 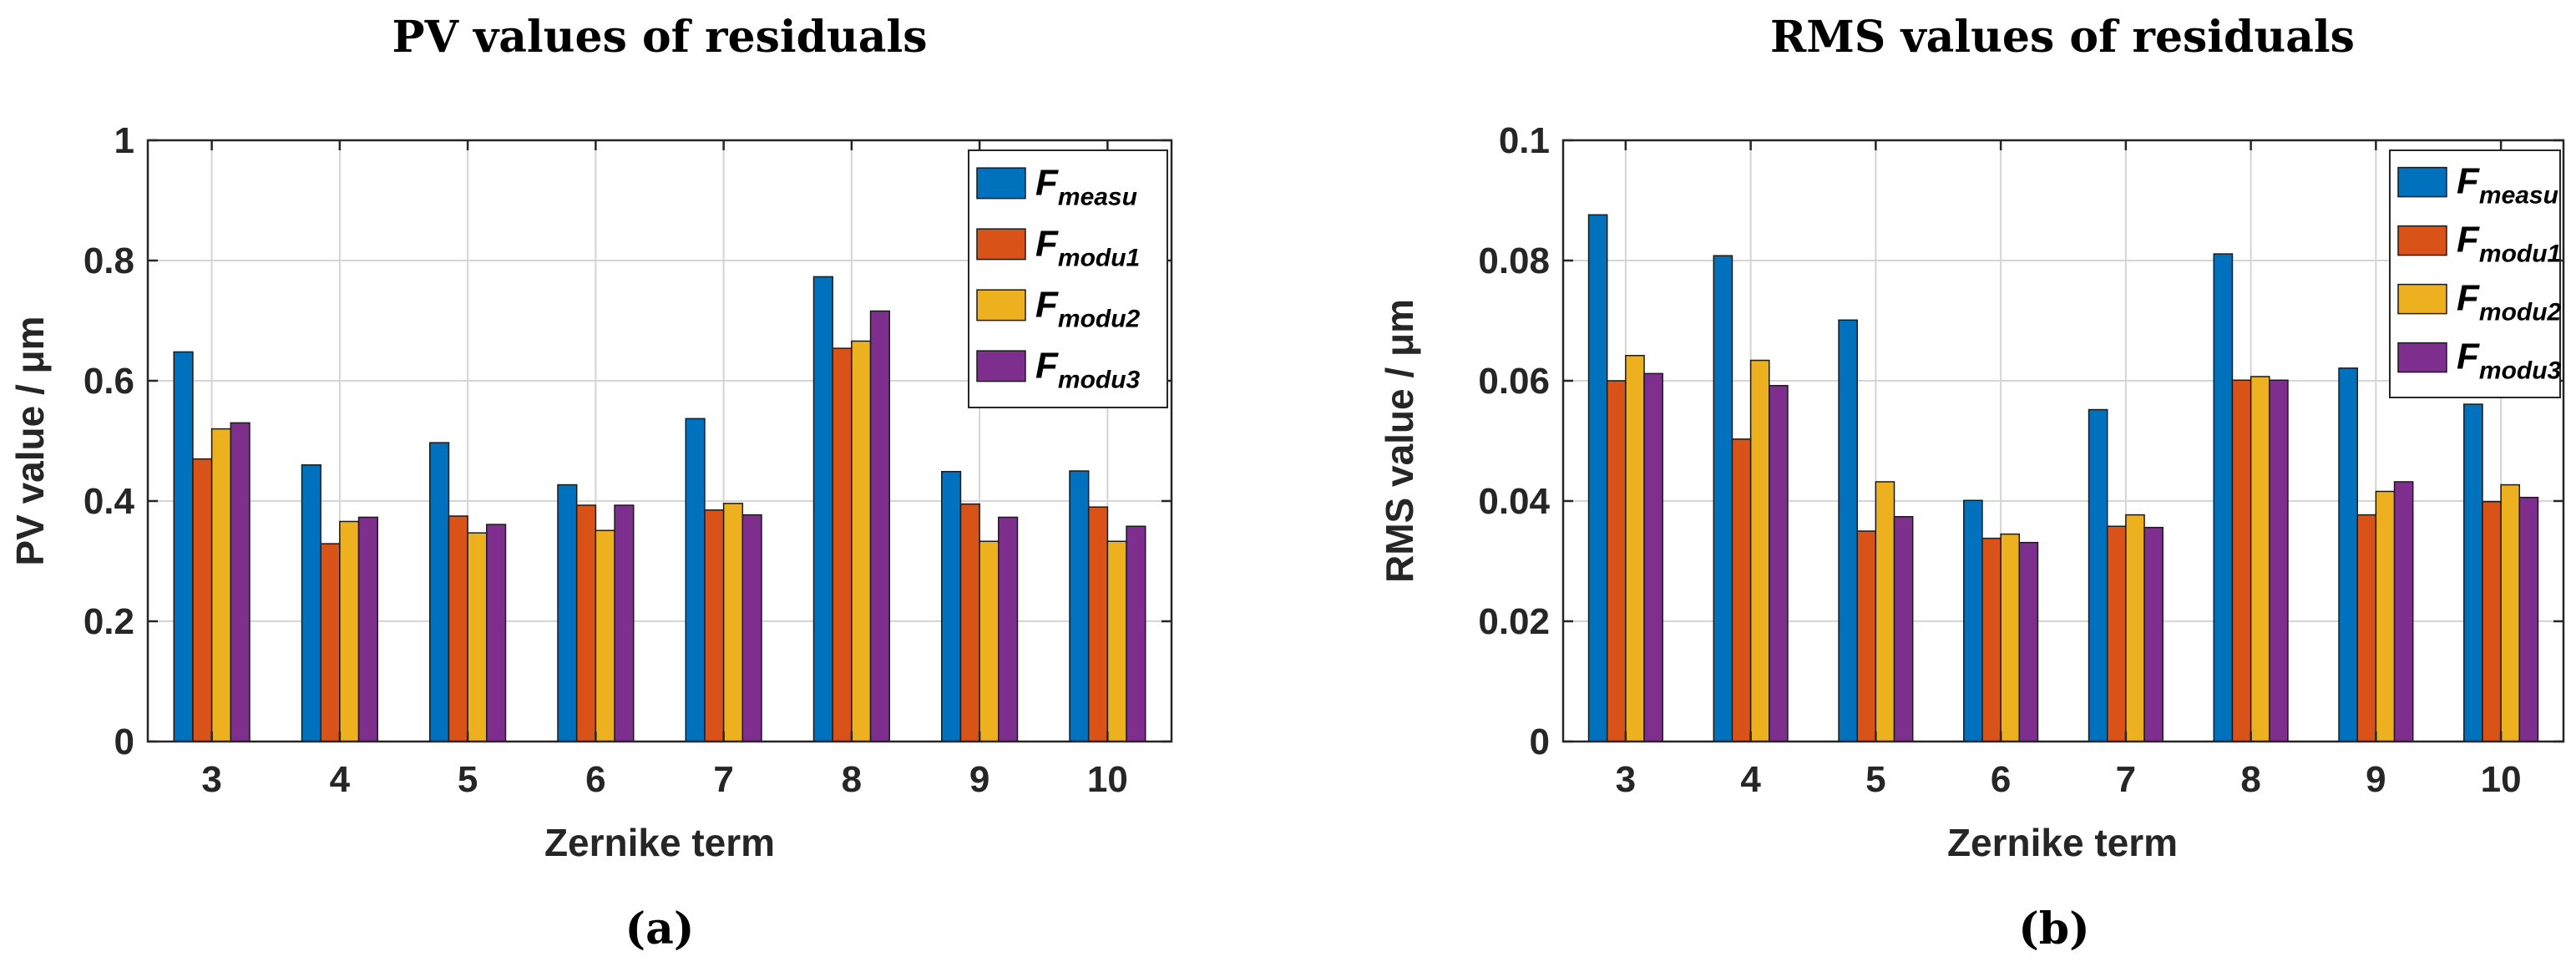 I want to click on y-tick-label: 0.06, so click(x=1514, y=381).